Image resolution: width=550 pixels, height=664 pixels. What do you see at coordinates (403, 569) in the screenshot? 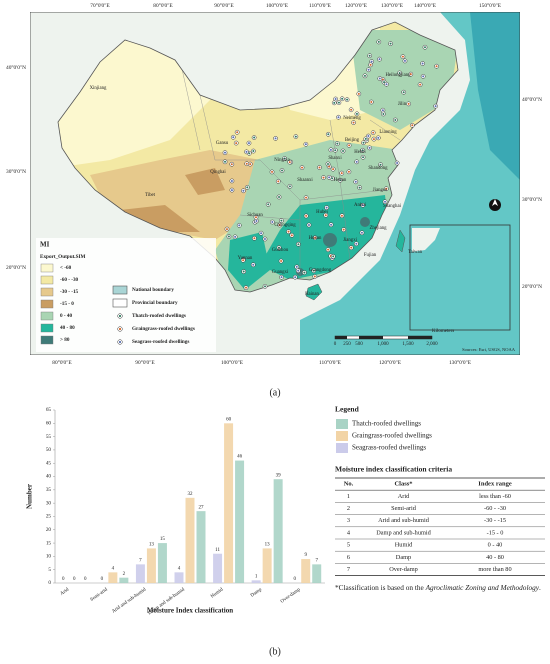
I see `table-cell: Over-damp` at bounding box center [403, 569].